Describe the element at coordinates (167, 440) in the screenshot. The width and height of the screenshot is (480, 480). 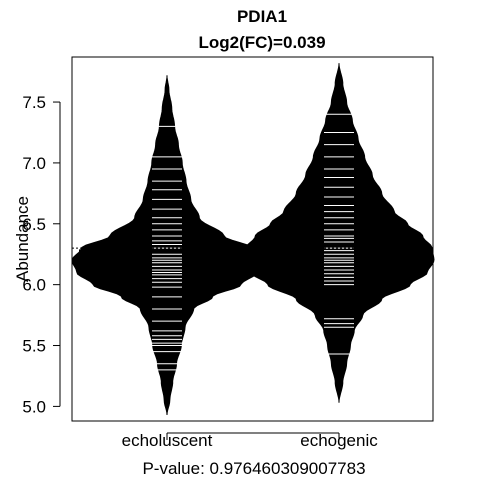
I see `x-tick-label-echoluscent: echoluscent` at that location.